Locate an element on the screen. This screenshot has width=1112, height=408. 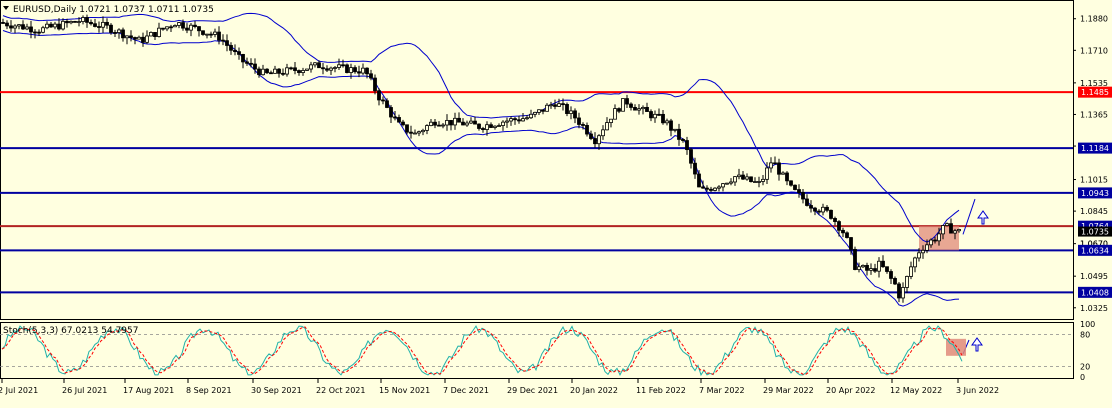
stoch-panel-frame is located at coordinates (537, 350).